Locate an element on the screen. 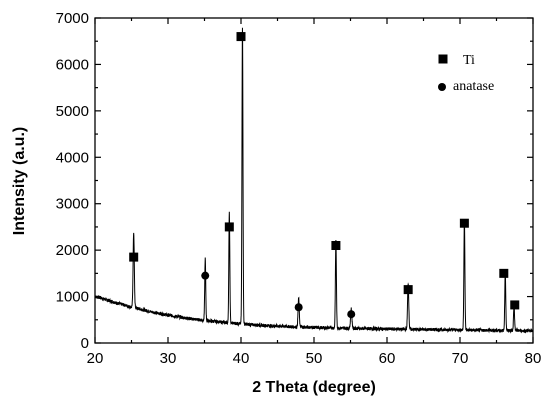 The height and width of the screenshot is (408, 550). y-tick-label: 7000 is located at coordinates (72, 18).